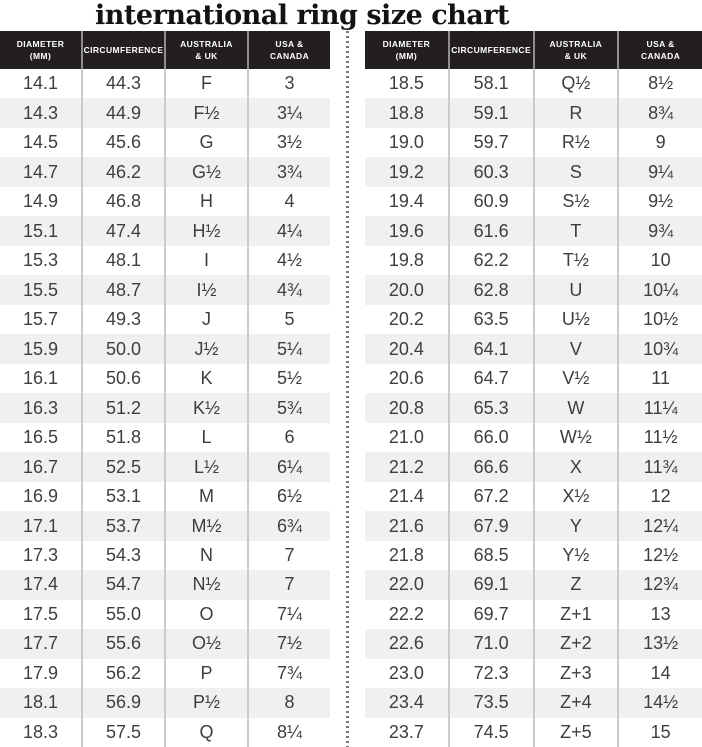 The width and height of the screenshot is (702, 747). I want to click on table-row: 19.2 60.3 S 9¼, so click(533, 172).